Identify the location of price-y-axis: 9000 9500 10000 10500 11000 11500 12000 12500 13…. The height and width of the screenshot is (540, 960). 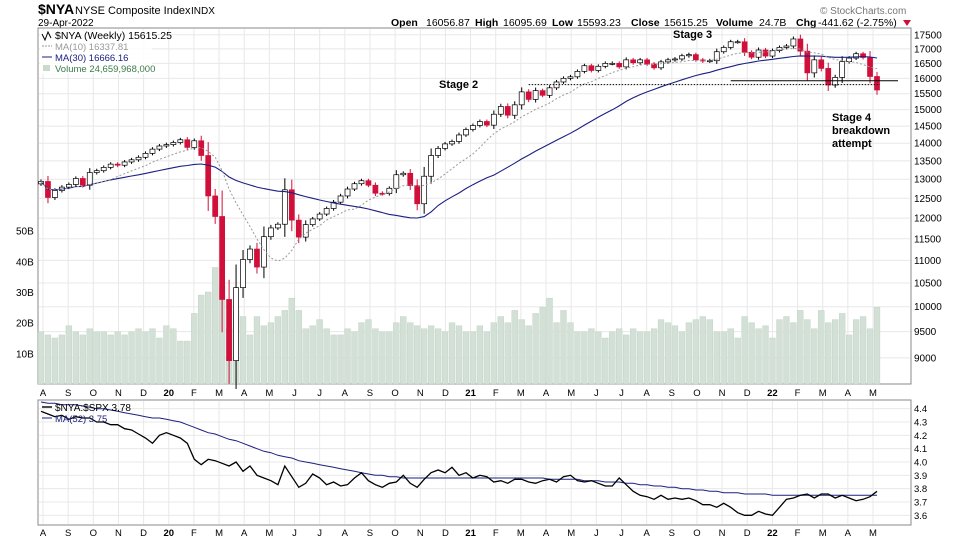
(928, 197).